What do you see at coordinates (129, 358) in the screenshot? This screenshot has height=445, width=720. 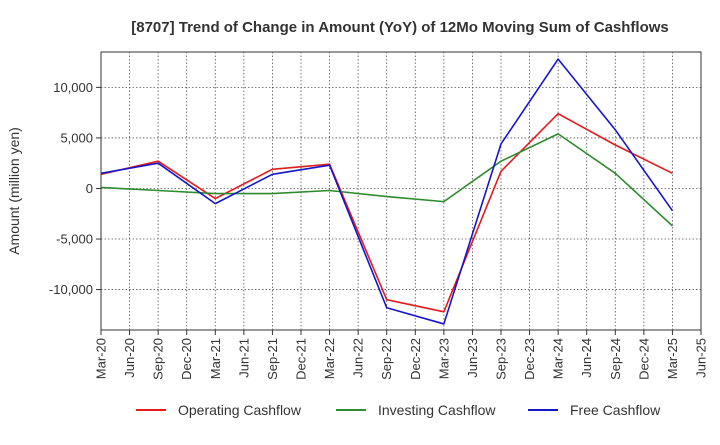 I see `x-tick-label: Jun-20` at bounding box center [129, 358].